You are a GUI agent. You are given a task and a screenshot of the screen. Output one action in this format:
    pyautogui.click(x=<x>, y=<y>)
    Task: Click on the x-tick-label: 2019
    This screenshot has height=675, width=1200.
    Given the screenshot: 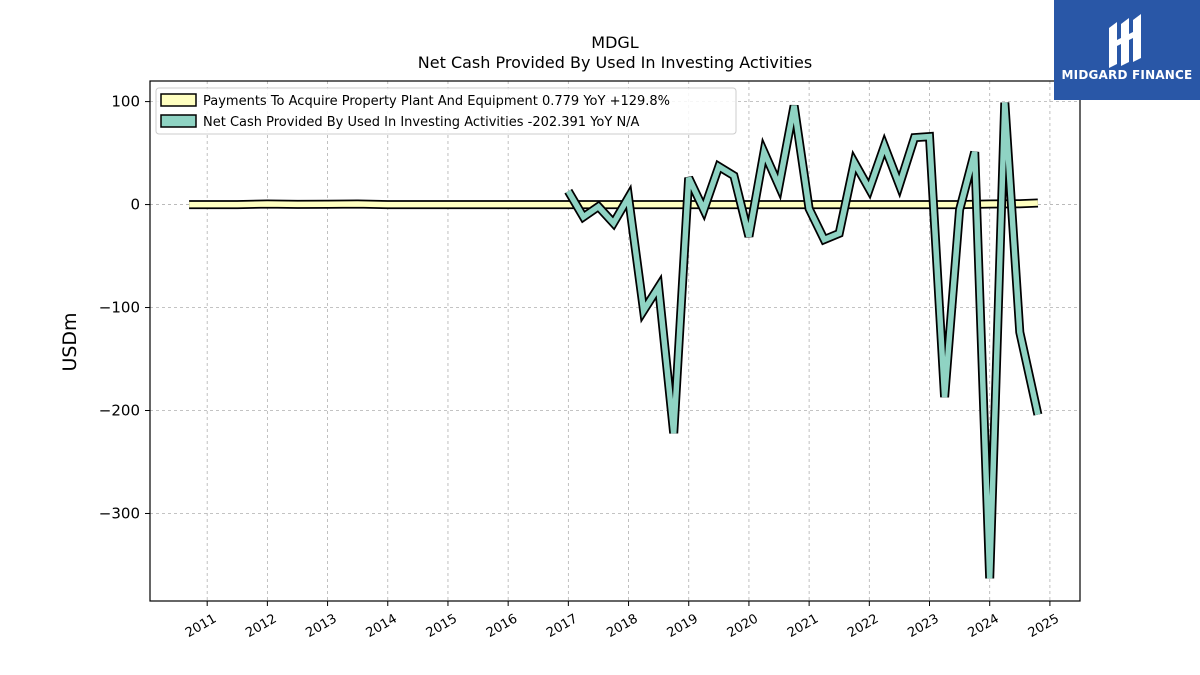 What is the action you would take?
    pyautogui.click(x=683, y=626)
    